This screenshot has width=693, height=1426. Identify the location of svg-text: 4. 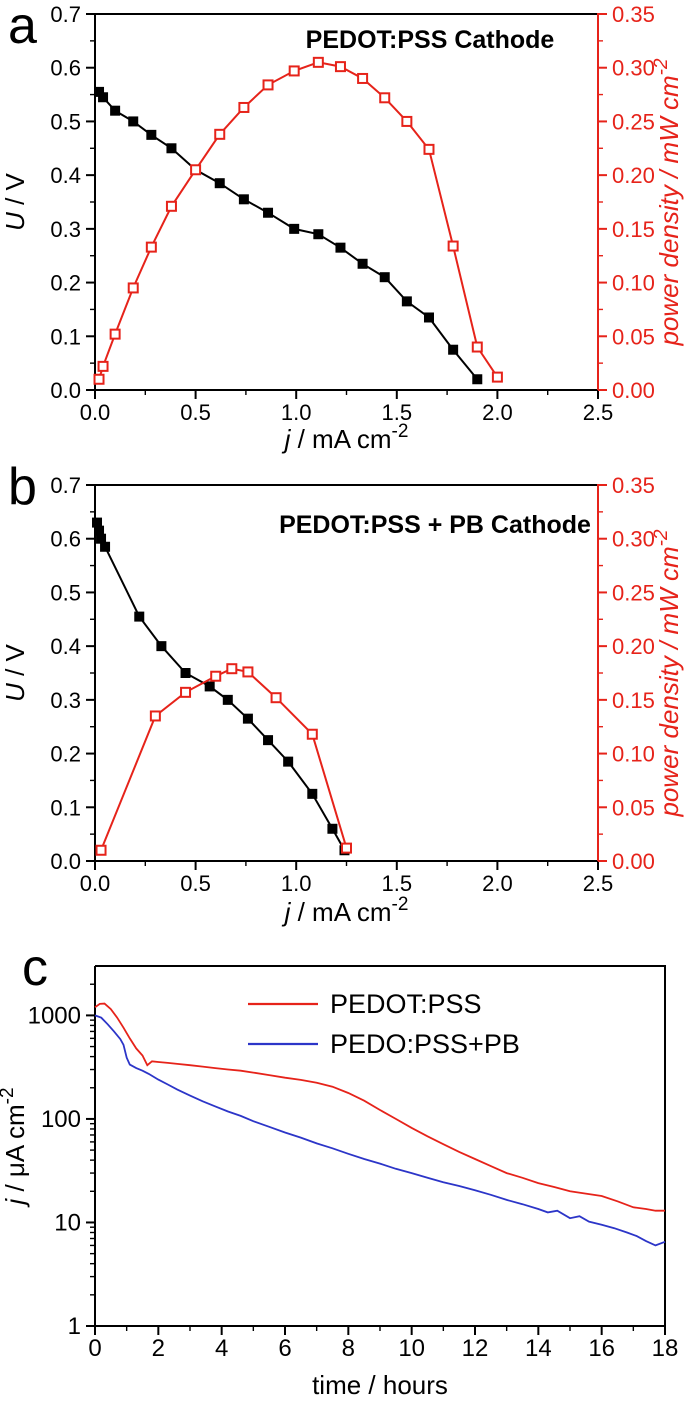
(221, 1348).